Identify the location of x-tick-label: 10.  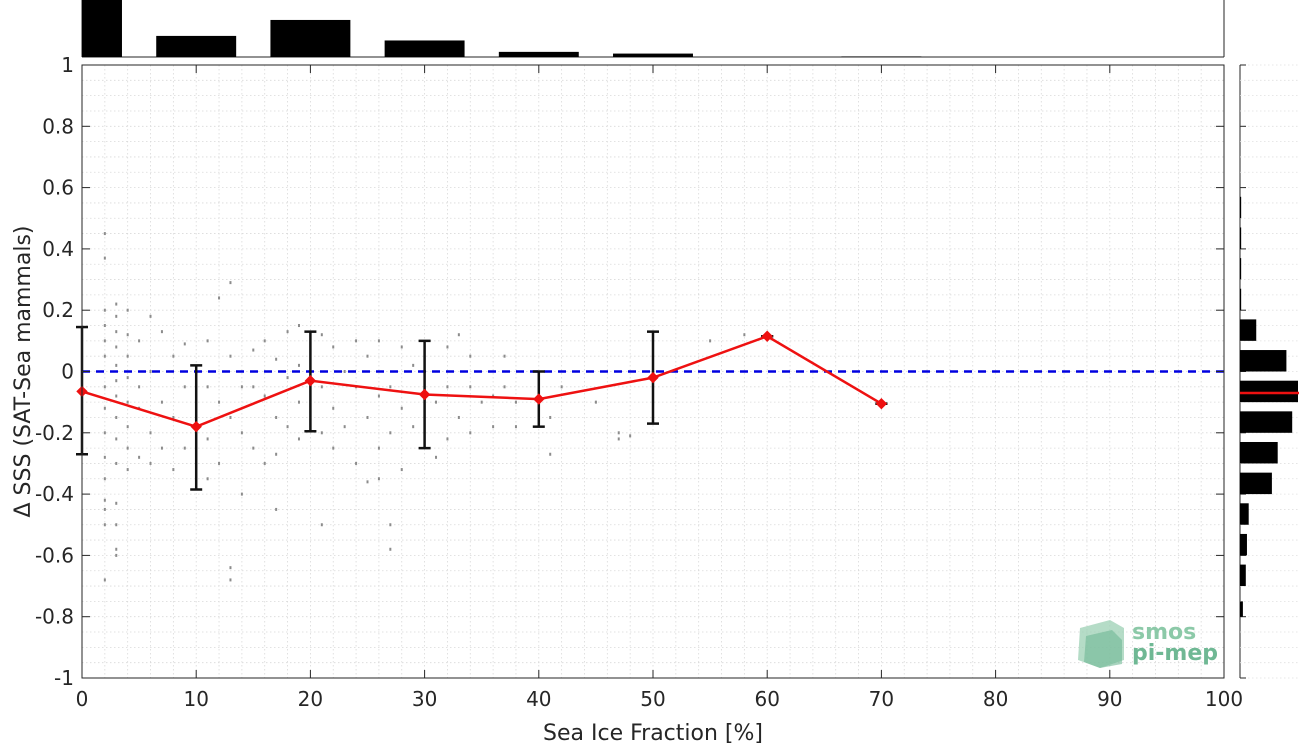
(195, 699).